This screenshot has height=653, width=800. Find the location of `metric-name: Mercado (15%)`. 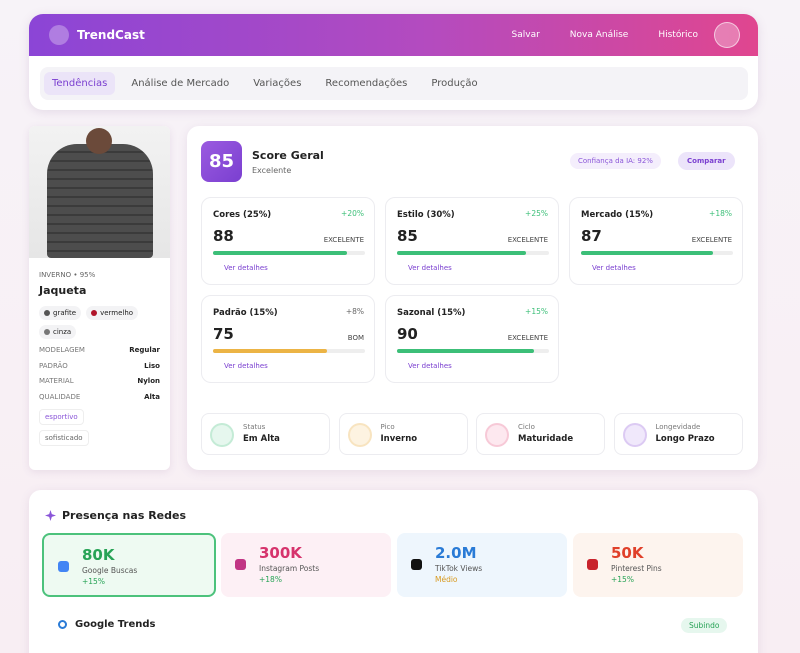

metric-name: Mercado (15%) is located at coordinates (617, 215).